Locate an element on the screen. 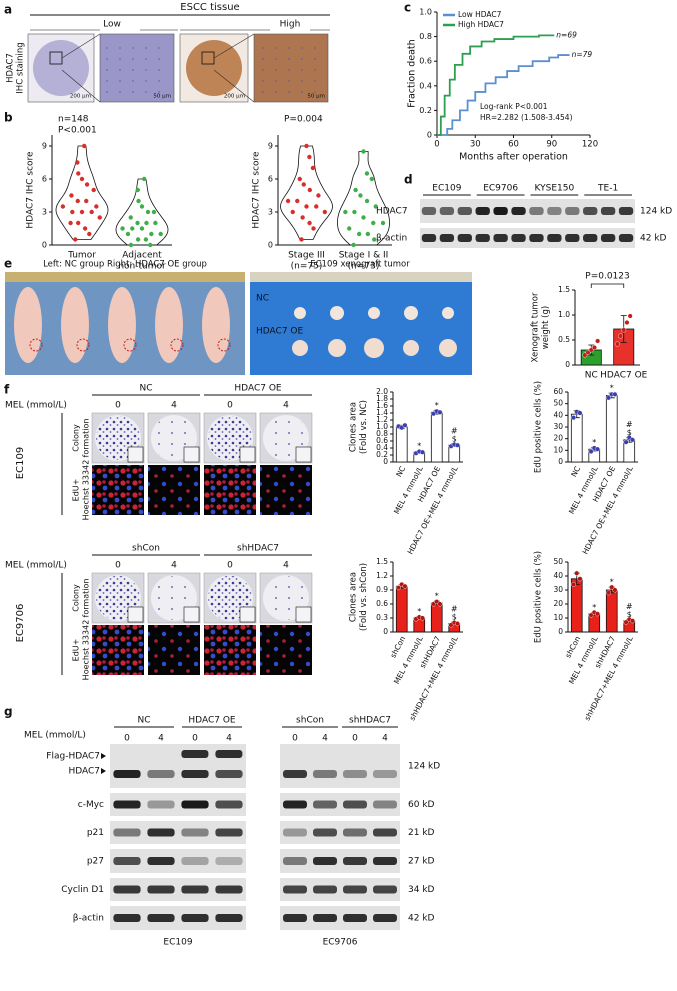  row-label: Hoechst 33342 is located at coordinates (86, 650).